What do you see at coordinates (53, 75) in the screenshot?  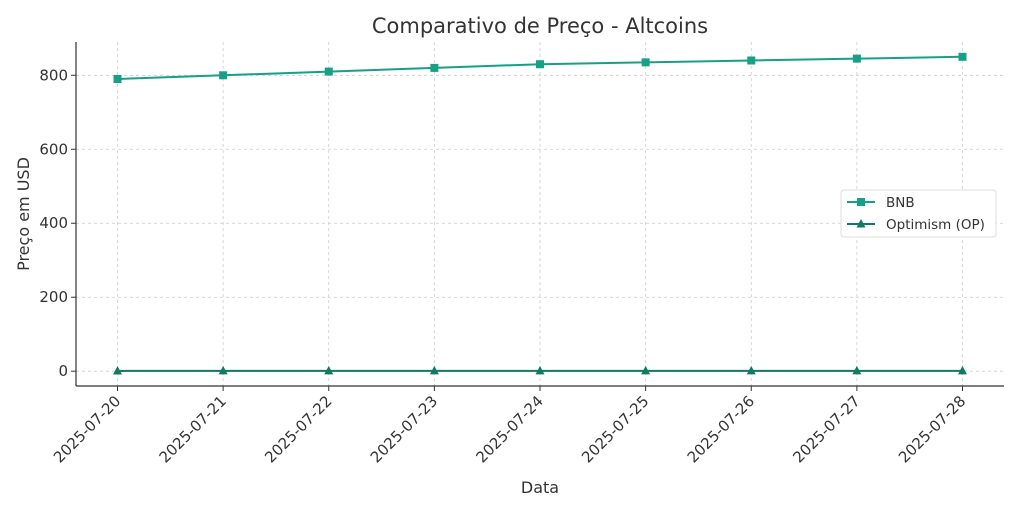 I see `y-tick-label: 800` at bounding box center [53, 75].